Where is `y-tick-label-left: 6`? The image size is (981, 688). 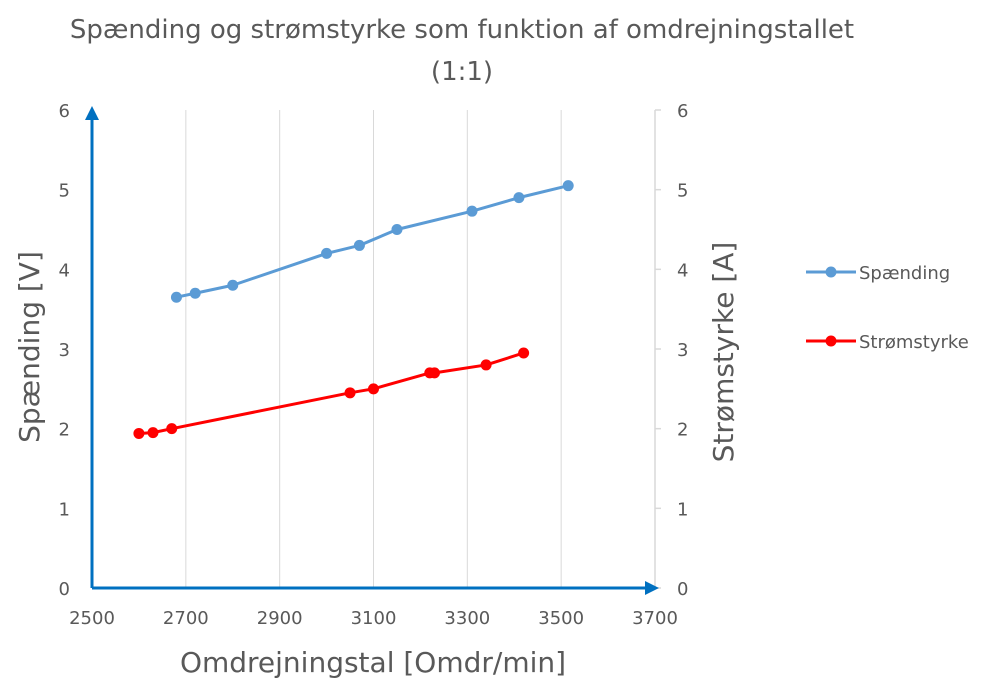 y-tick-label-left: 6 is located at coordinates (64, 111).